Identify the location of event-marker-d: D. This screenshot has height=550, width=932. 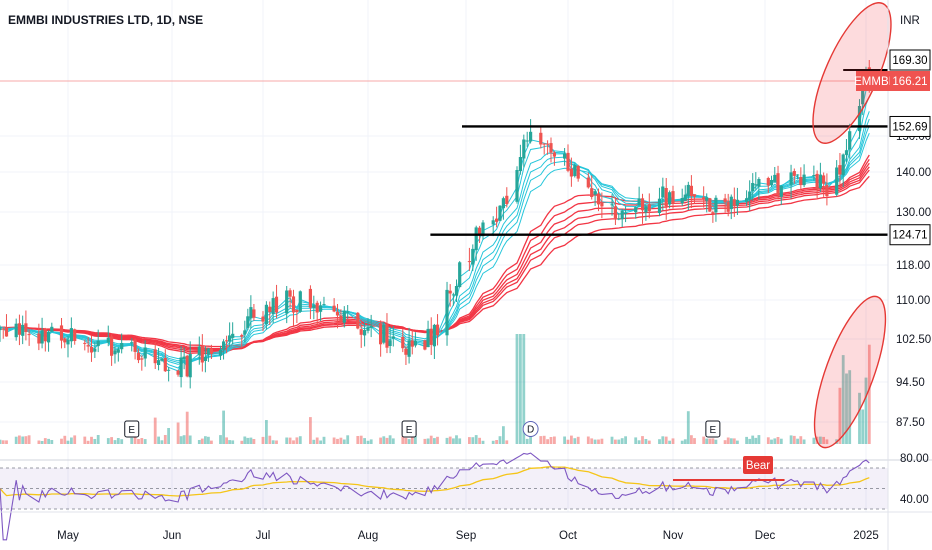
(530, 429).